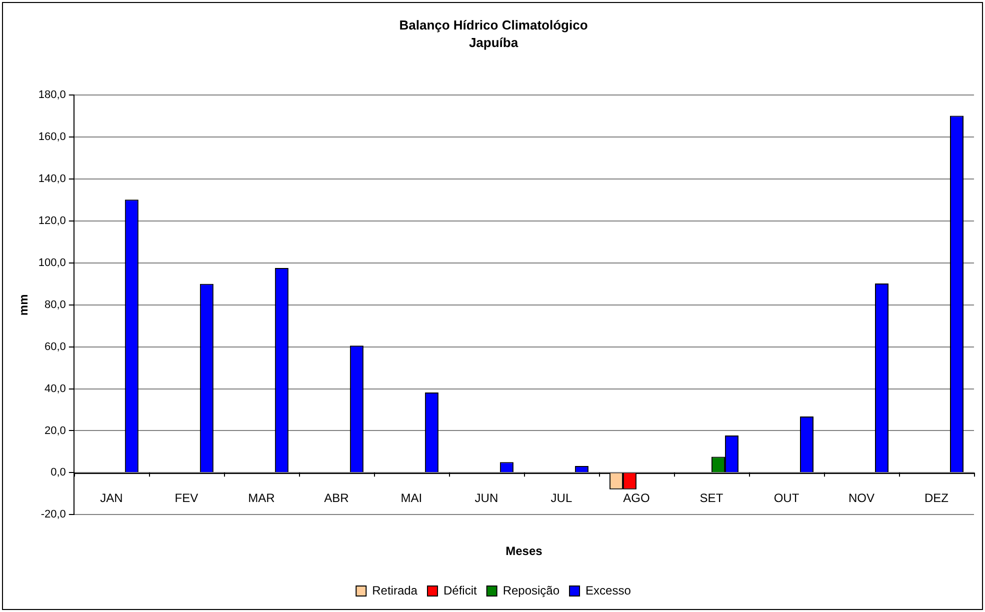  What do you see at coordinates (186, 497) in the screenshot?
I see `x-tick-label: FEV` at bounding box center [186, 497].